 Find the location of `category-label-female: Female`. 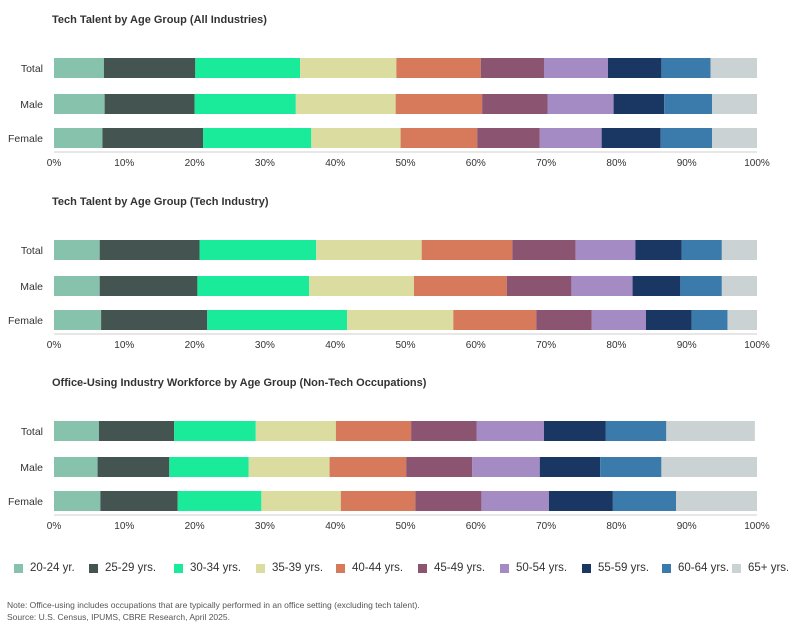

category-label-female: Female is located at coordinates (25, 139).